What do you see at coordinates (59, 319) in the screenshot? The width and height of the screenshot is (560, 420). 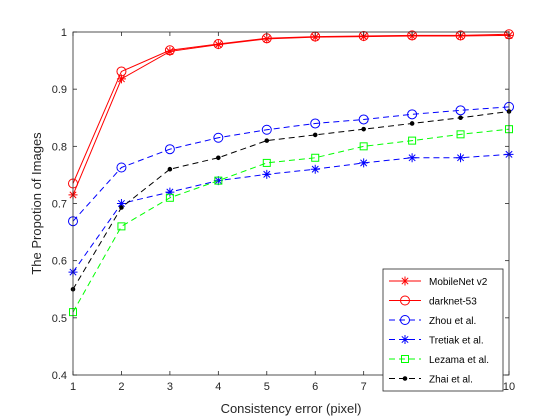 I see `y-tick-label: 0.5` at bounding box center [59, 319].